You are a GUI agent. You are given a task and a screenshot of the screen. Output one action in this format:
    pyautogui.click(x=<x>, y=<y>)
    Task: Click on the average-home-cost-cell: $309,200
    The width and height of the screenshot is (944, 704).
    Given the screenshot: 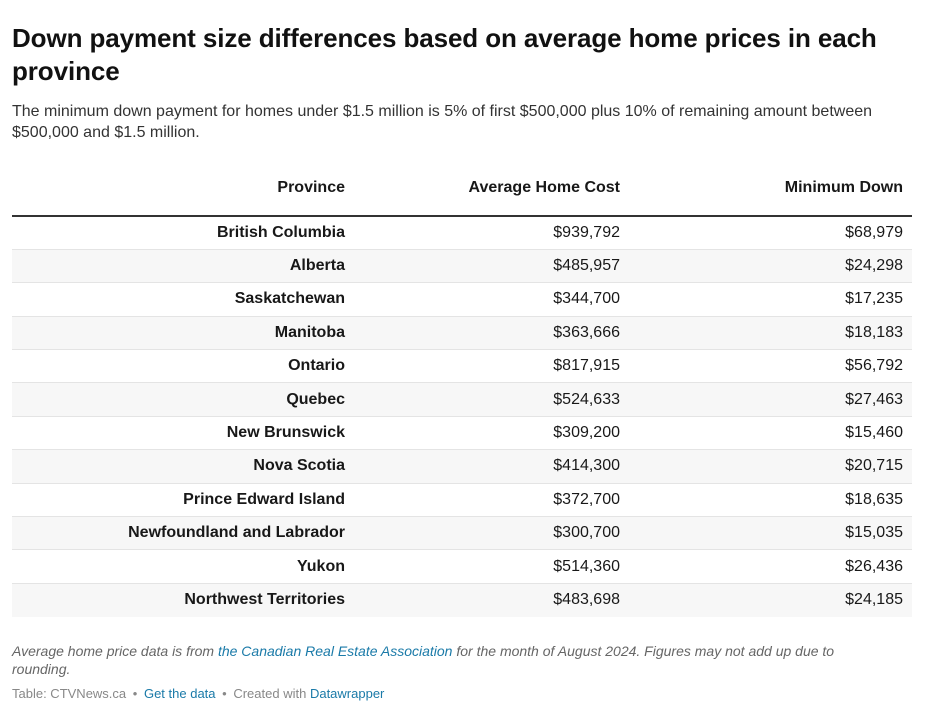 What is the action you would take?
    pyautogui.click(x=491, y=433)
    